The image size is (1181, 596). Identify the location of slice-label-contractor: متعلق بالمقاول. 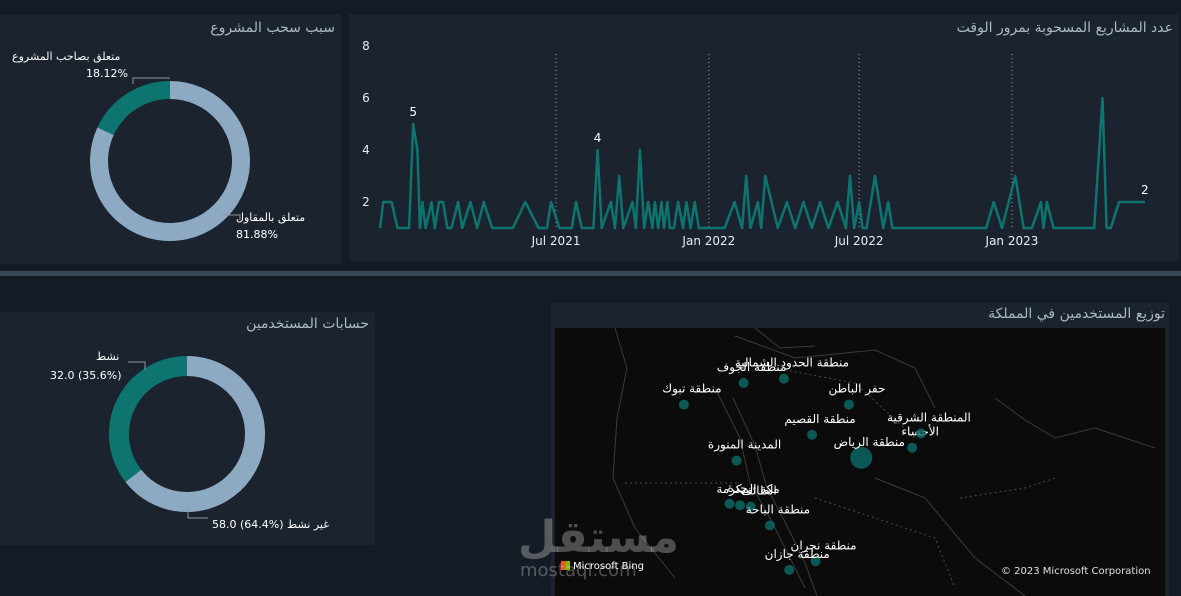
(271, 217).